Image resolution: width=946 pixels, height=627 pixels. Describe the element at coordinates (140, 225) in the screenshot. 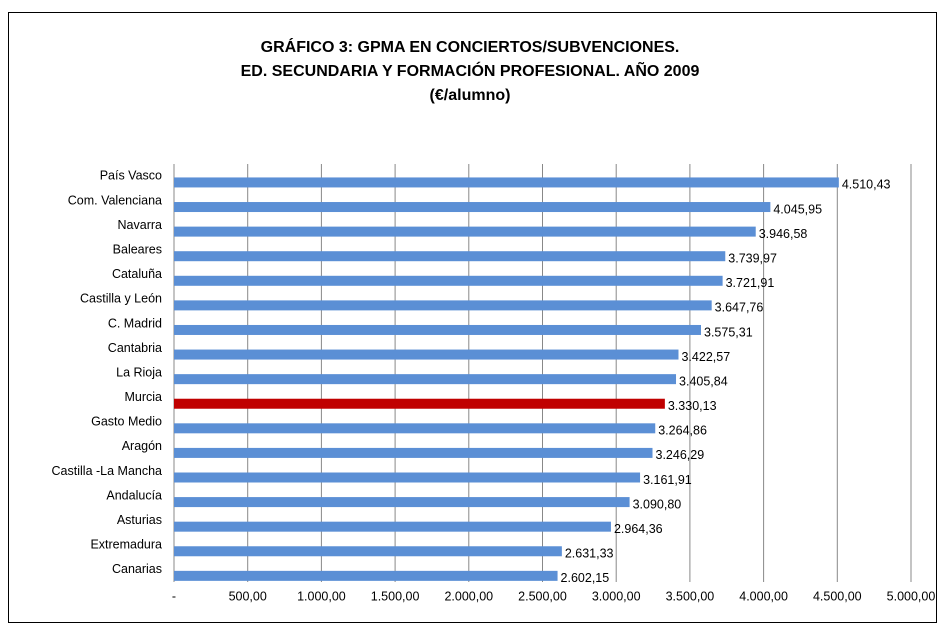

I see `y-tick-label: Navarra` at that location.